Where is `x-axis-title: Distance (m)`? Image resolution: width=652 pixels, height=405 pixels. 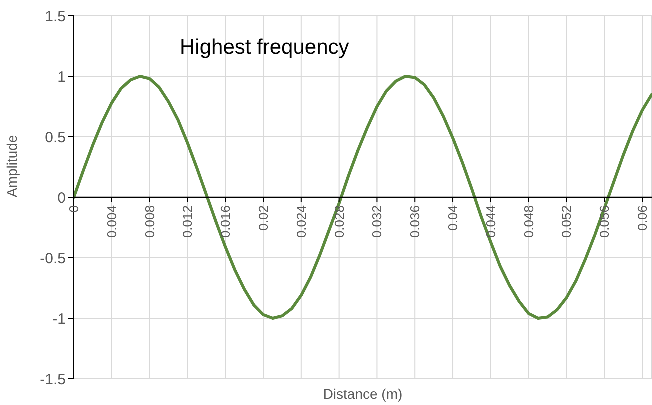
x-axis-title: Distance (m) is located at coordinates (363, 394).